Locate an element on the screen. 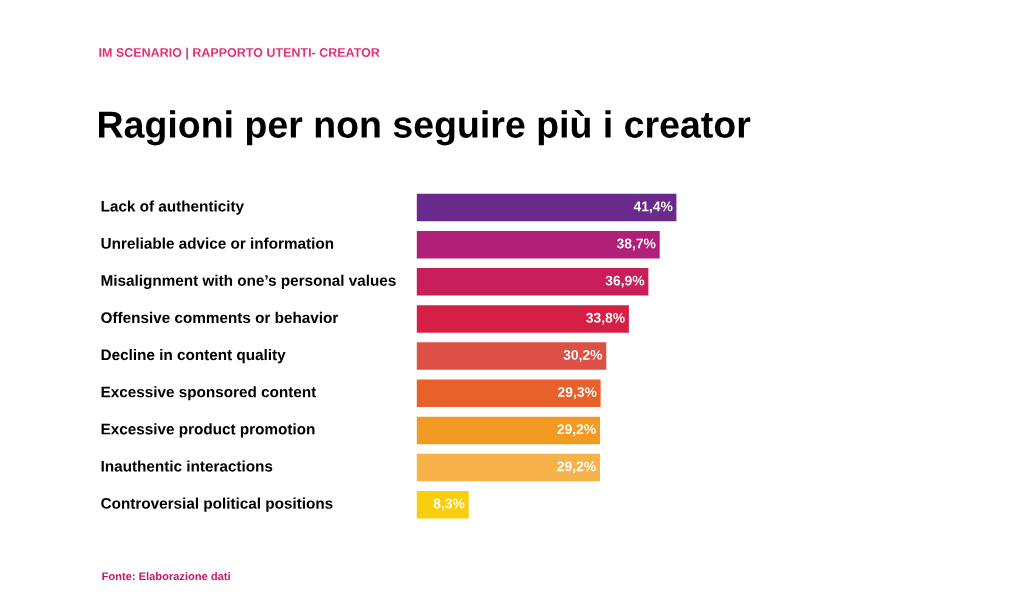 Image resolution: width=1016 pixels, height=598 pixels. y-tick-label: Inauthentic interactions is located at coordinates (187, 466).